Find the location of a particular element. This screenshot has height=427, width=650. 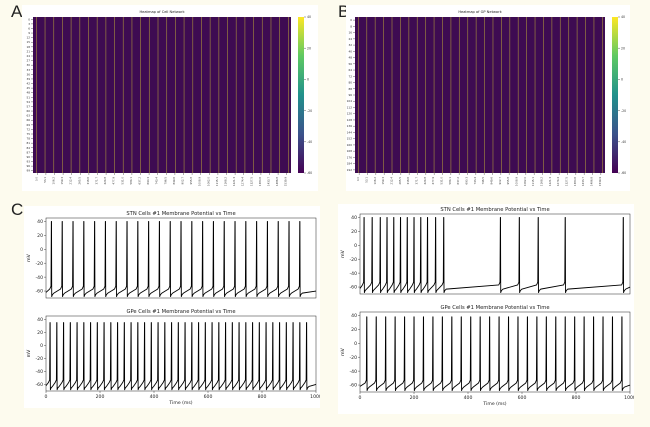

x-tick-label: 1274.4 is located at coordinates (558, 181).